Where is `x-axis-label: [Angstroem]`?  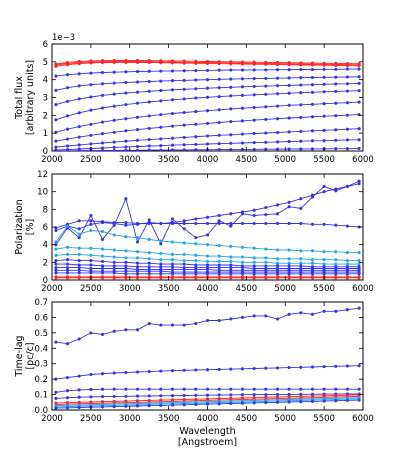
x-axis-label: [Angstroem] is located at coordinates (207, 442).